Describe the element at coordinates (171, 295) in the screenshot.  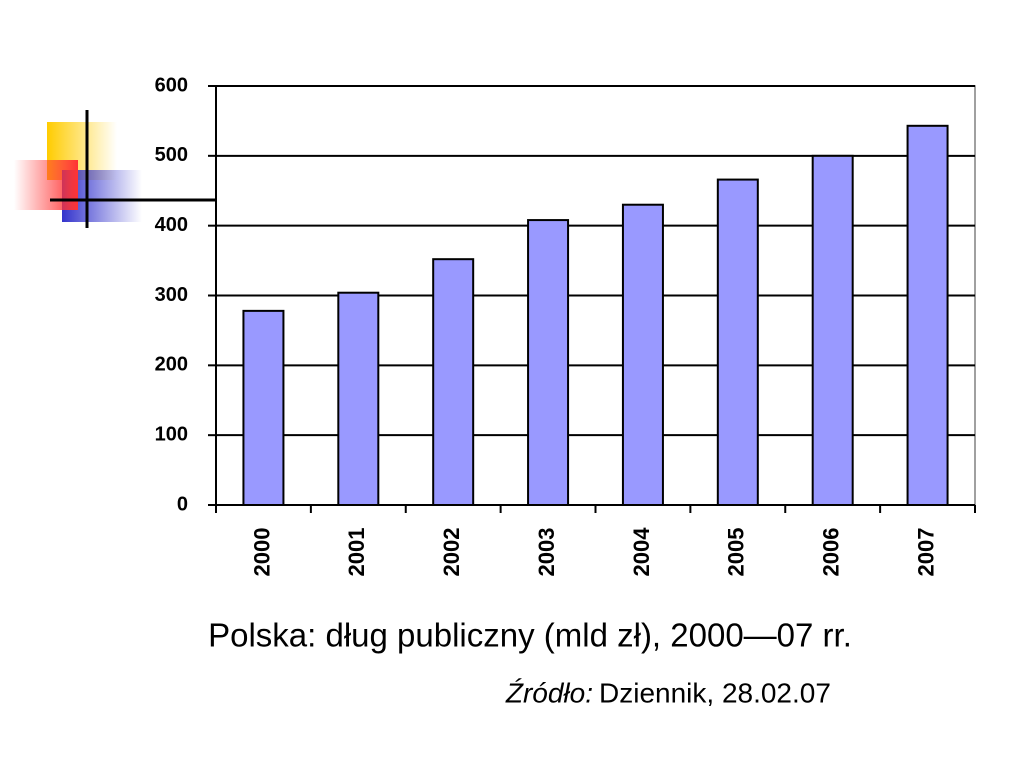
I see `y-tick-label: 300` at that location.